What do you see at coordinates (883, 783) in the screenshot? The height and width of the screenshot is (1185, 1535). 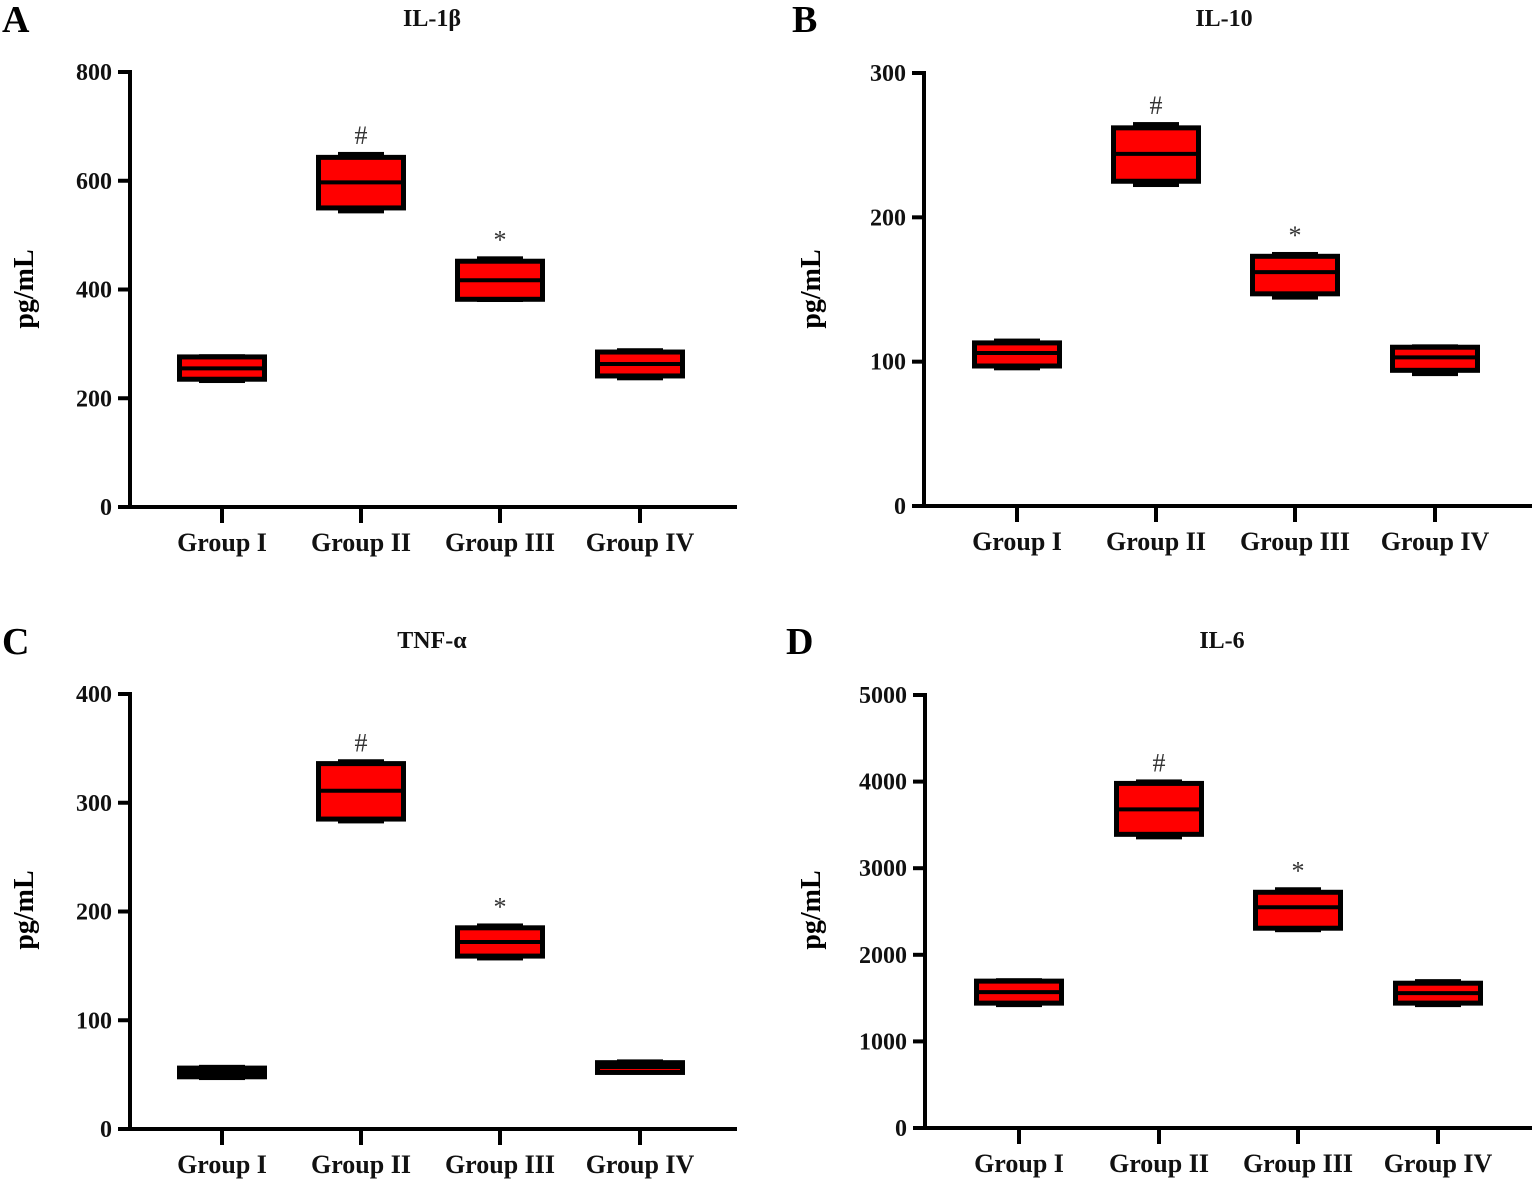 I see `y-tick-label: 4000` at bounding box center [883, 783].